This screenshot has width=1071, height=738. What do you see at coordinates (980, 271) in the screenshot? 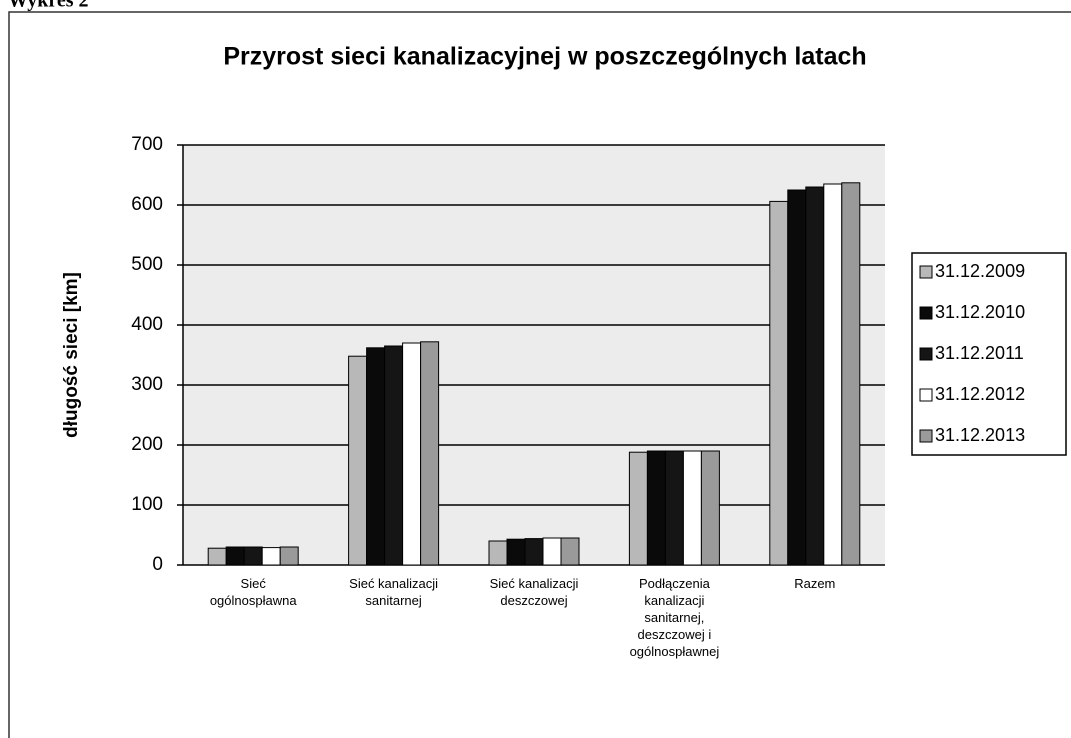
I see `legend-label: 31.12.2009` at bounding box center [980, 271].